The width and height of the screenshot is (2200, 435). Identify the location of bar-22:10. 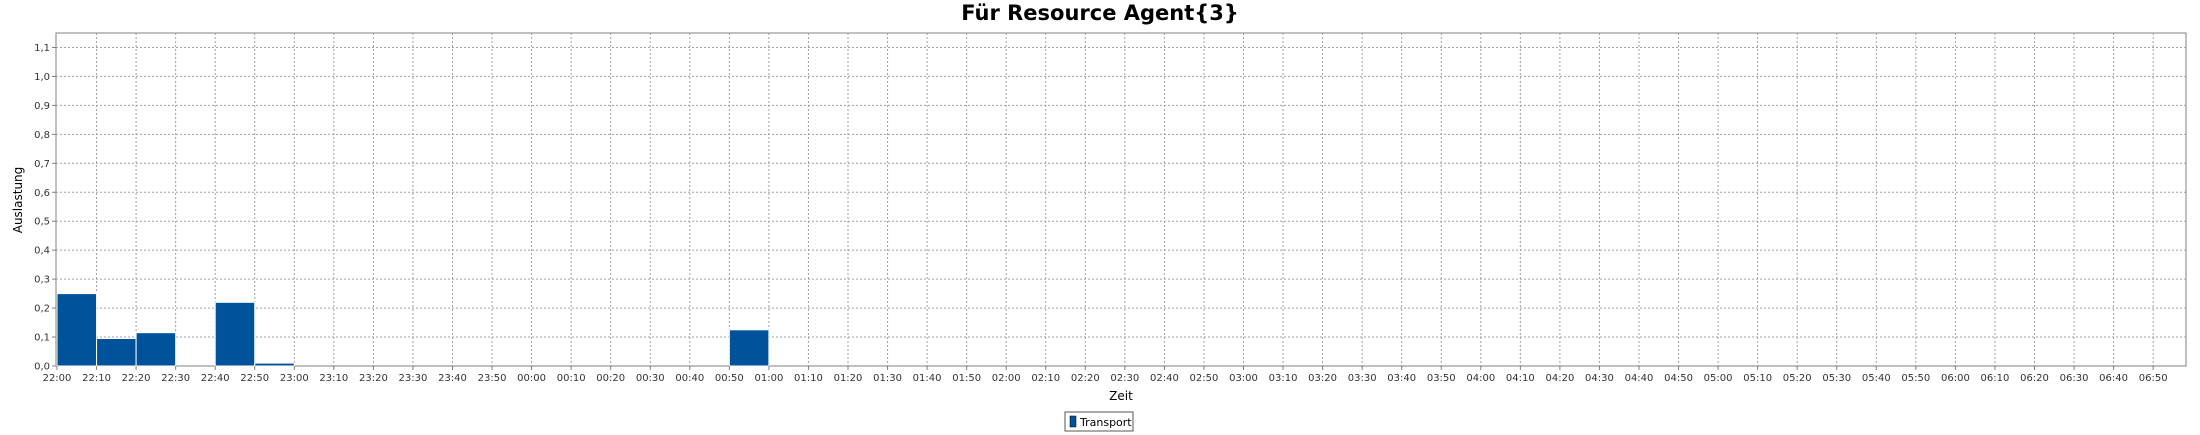
(116, 352).